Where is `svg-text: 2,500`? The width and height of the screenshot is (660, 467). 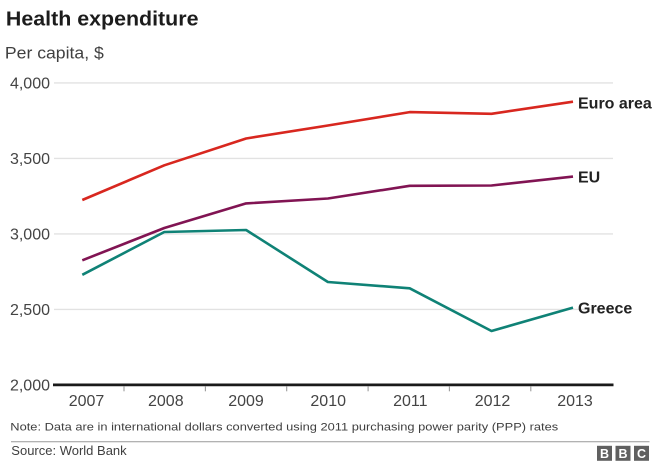
svg-text: 2,500 is located at coordinates (30, 310).